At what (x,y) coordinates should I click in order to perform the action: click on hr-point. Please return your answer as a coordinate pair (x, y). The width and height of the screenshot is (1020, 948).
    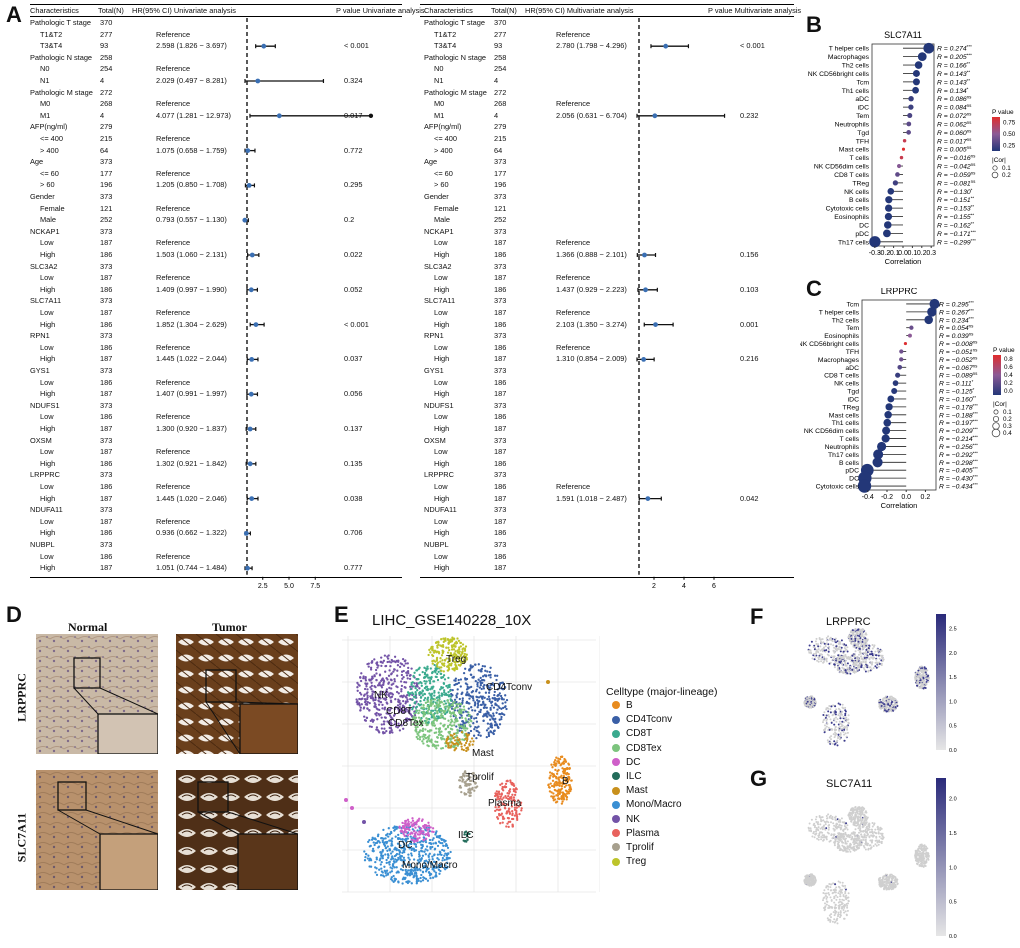
    Looking at the image, I should click on (655, 324).